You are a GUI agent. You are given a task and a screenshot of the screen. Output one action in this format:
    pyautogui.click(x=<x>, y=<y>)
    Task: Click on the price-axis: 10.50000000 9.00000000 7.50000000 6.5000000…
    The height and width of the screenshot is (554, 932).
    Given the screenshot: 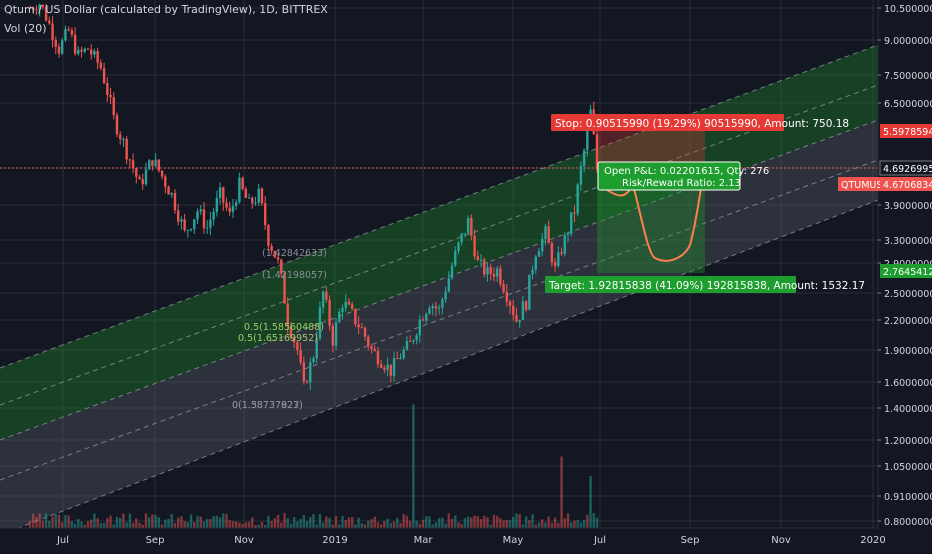 What is the action you would take?
    pyautogui.click(x=885, y=264)
    